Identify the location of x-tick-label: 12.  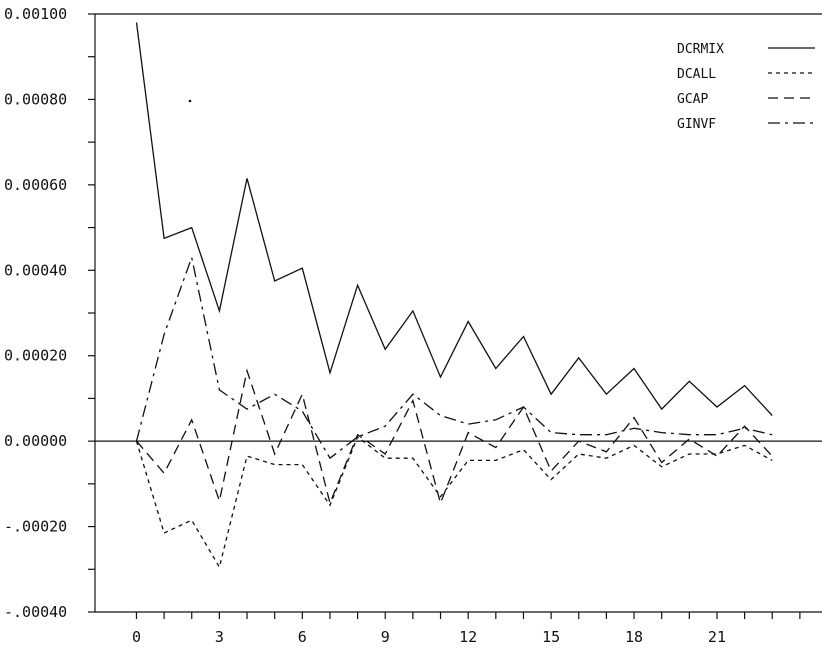
(468, 637).